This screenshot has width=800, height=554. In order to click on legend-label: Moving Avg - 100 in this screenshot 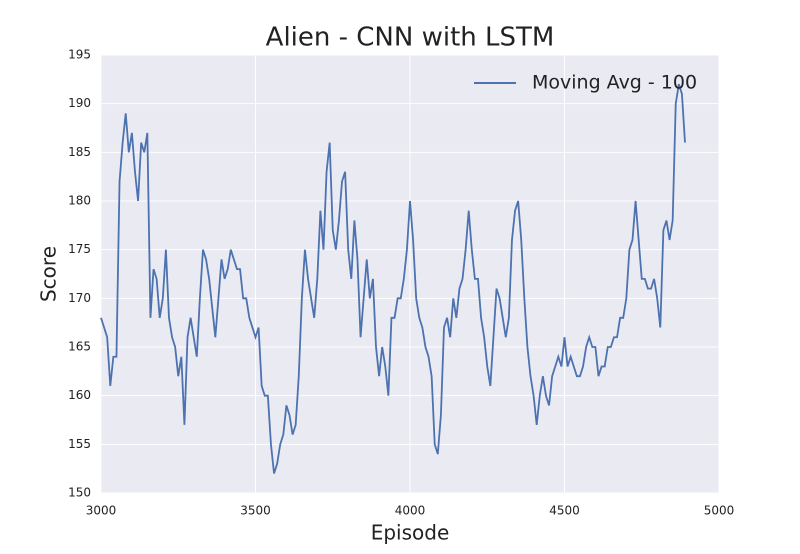, I will do `click(614, 83)`.